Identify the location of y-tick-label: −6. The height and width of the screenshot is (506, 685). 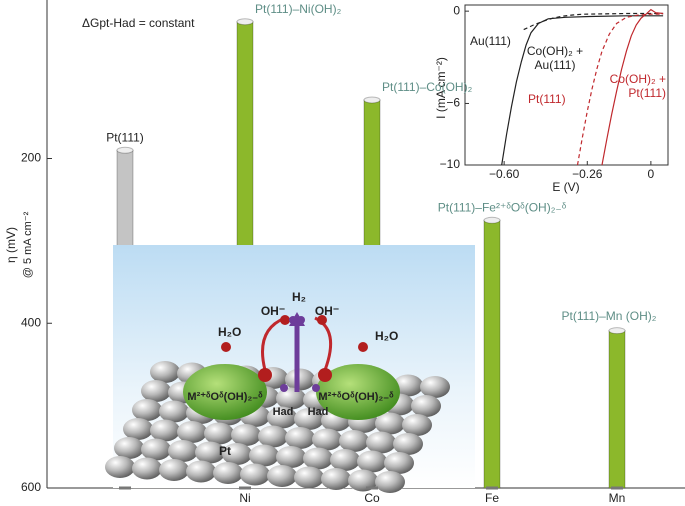
(453, 103).